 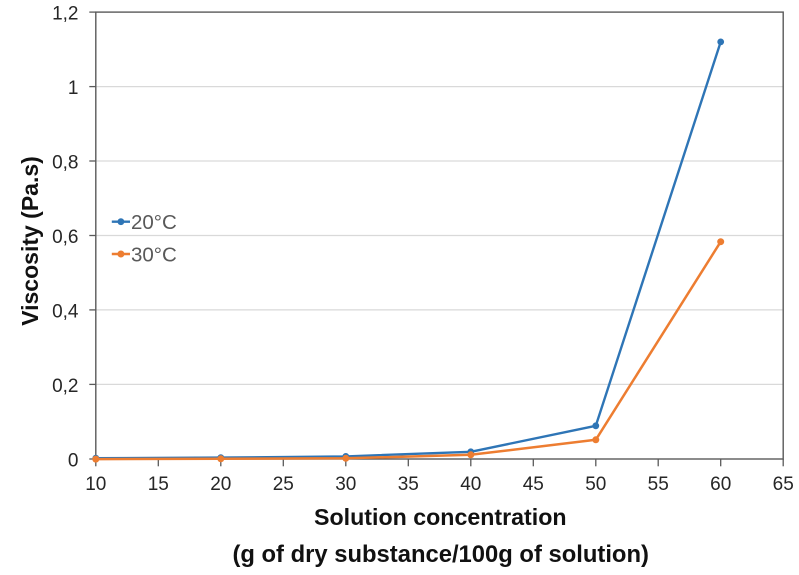 I want to click on svg-text:(g of dry substance/100g of so: (g of dry substance/100g of solution), so click(x=440, y=554).